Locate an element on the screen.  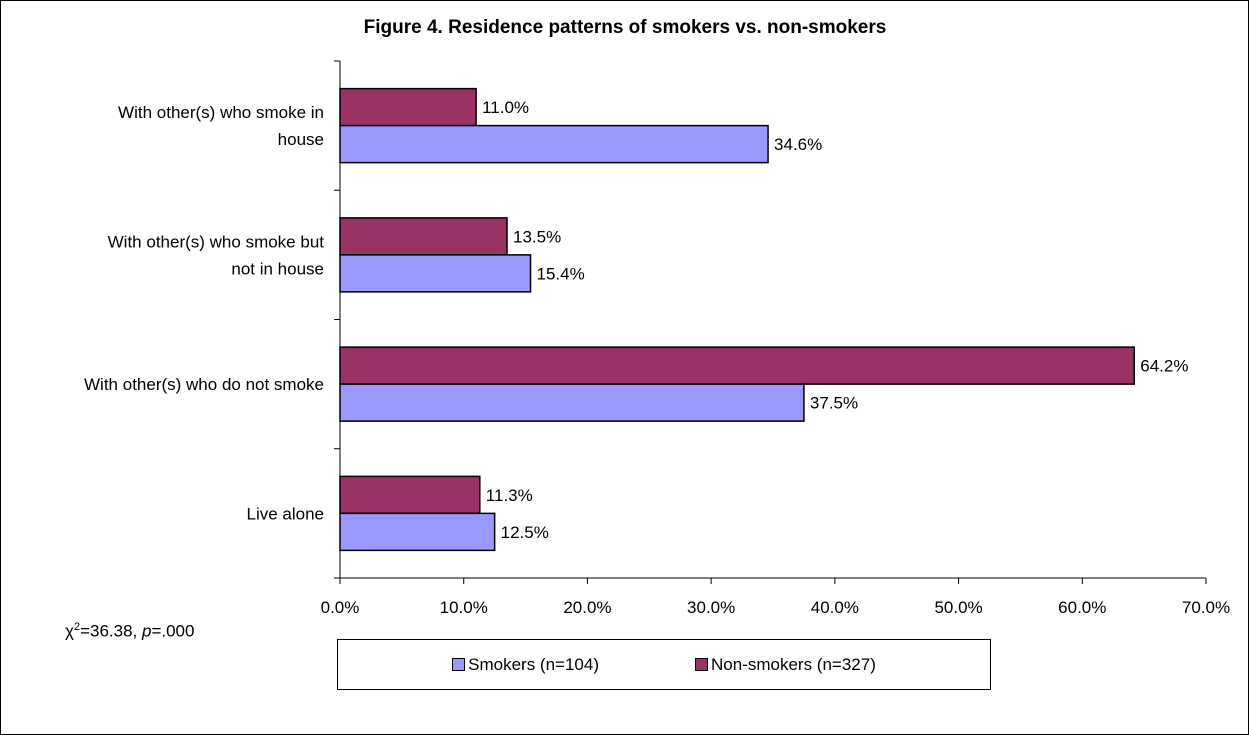
data-label: 64.2% is located at coordinates (1164, 366).